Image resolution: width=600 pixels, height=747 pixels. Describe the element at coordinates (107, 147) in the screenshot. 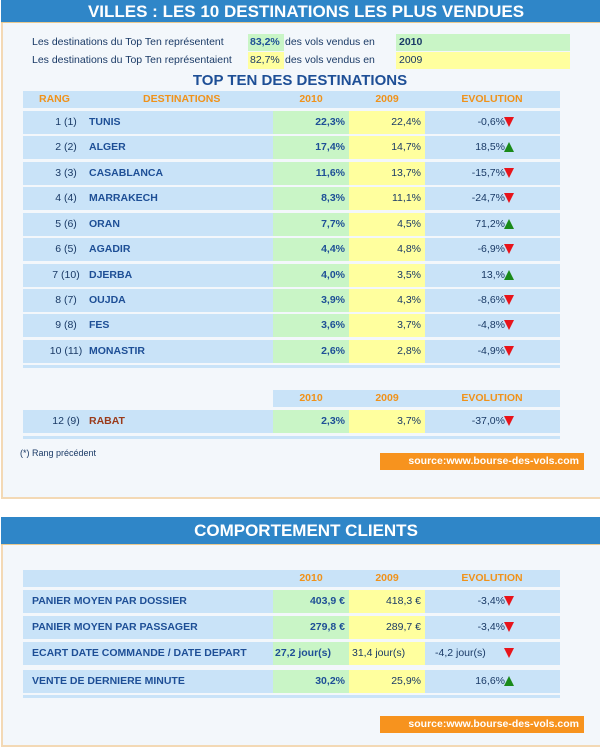

I see `destination: ALGER` at that location.